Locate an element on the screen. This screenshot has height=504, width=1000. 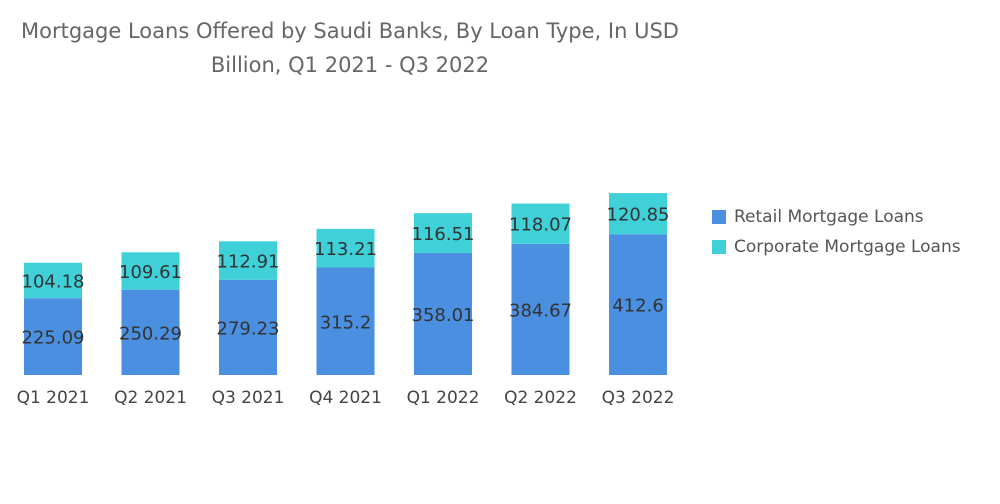
legend-swatch-retail is located at coordinates (719, 217).